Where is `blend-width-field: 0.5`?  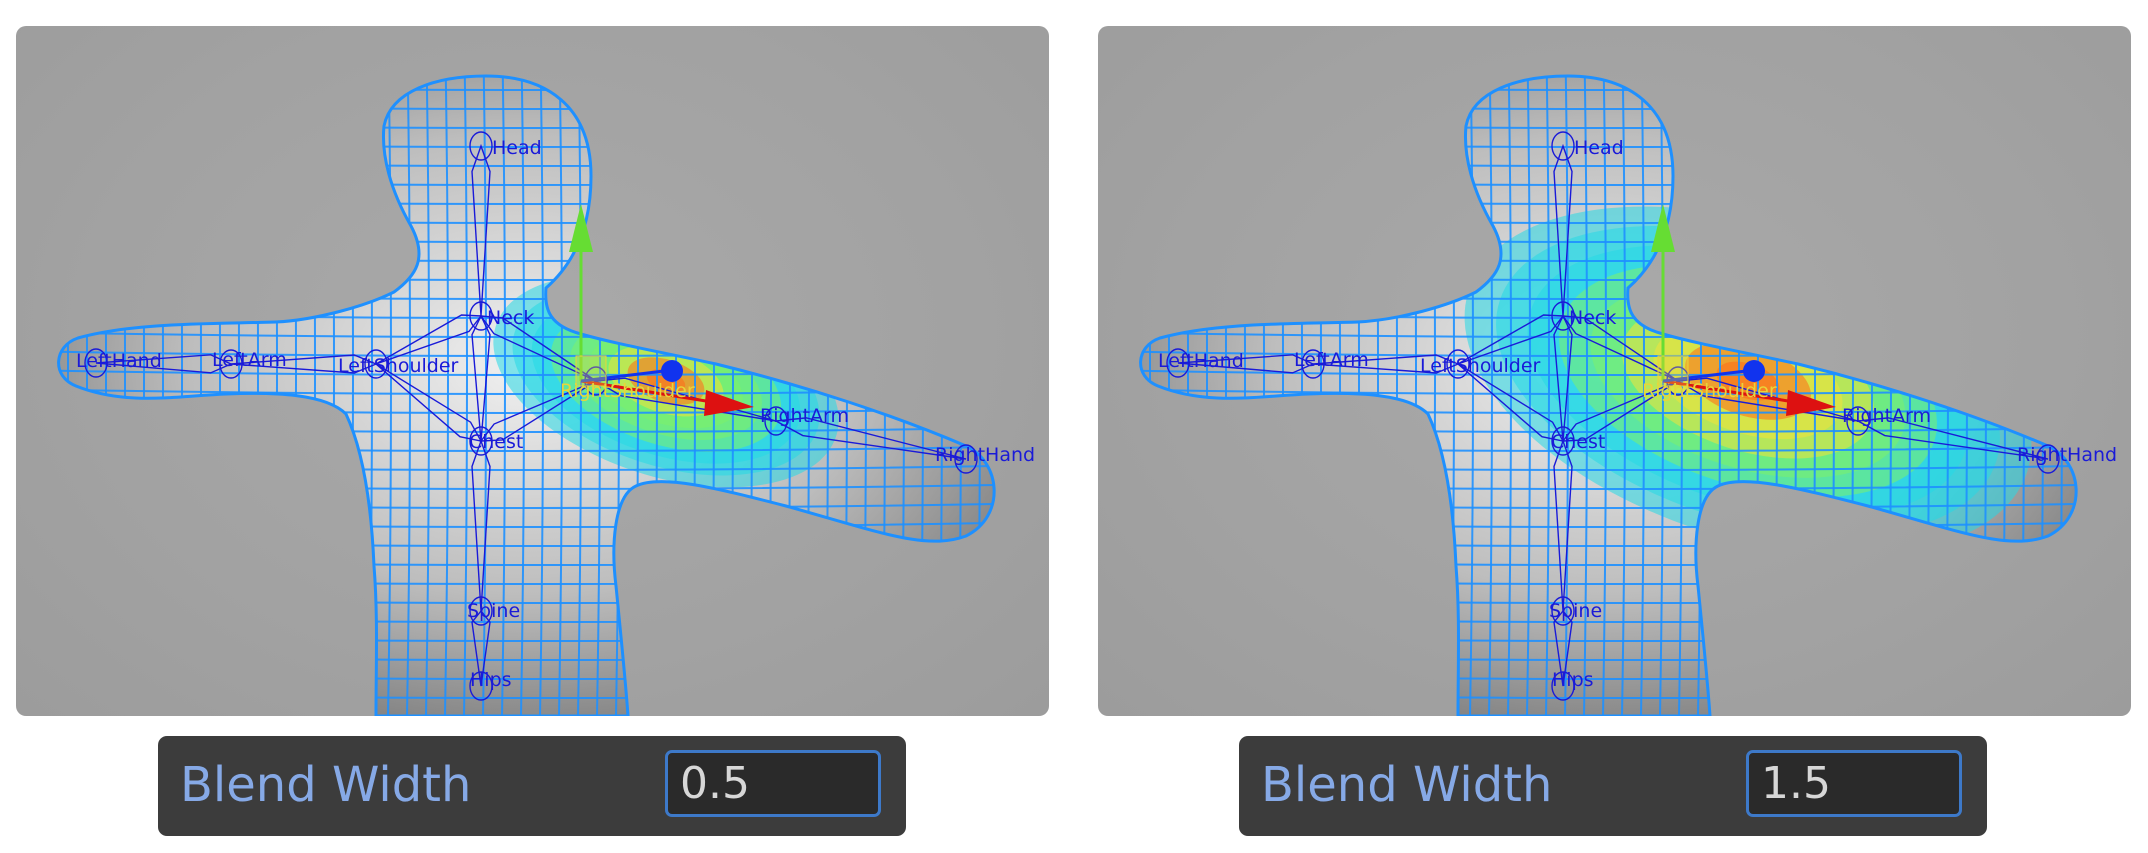
blend-width-field: 0.5 is located at coordinates (773, 783).